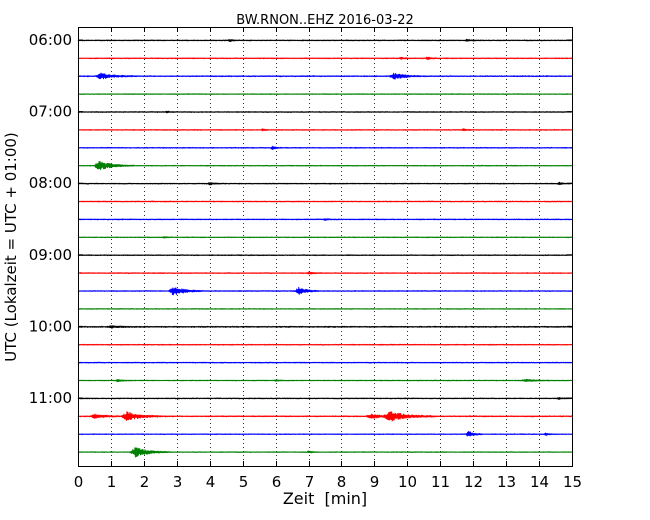 The width and height of the screenshot is (650, 520). I want to click on x-tick-label-13: 13, so click(506, 482).